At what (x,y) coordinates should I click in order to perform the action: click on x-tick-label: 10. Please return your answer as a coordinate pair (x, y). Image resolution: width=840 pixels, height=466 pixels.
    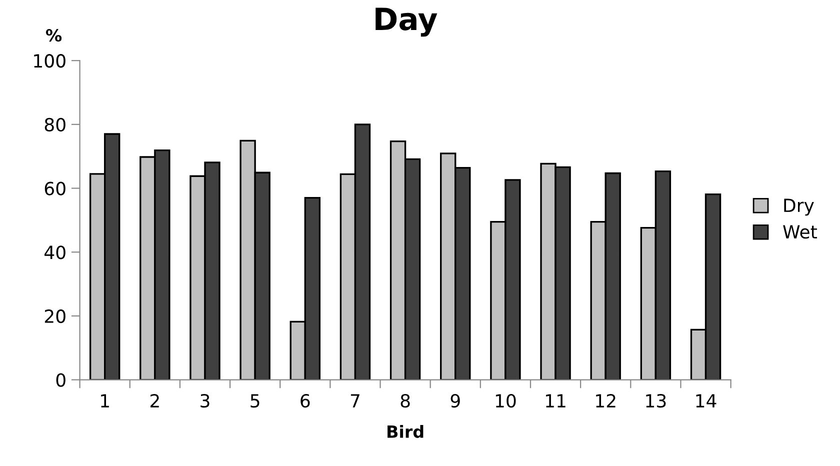
    Looking at the image, I should click on (506, 401).